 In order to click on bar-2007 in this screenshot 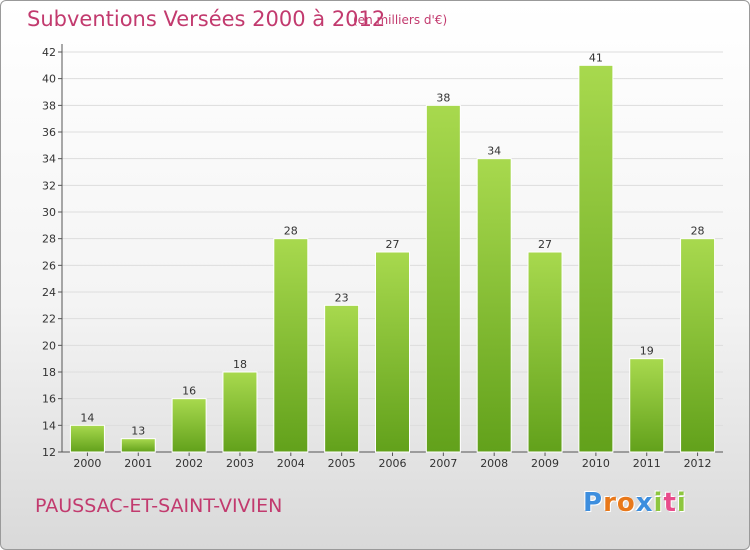, I will do `click(443, 278)`.